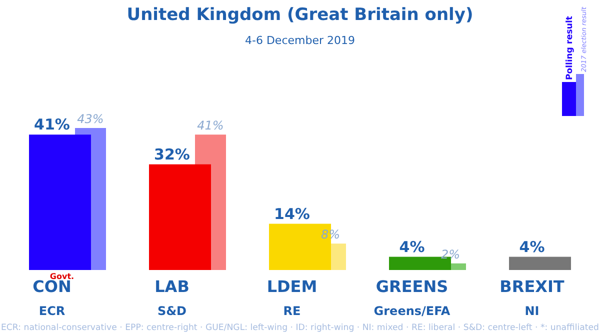 This screenshot has height=334, width=600. What do you see at coordinates (292, 213) in the screenshot?
I see `data-label: 14%` at bounding box center [292, 213].